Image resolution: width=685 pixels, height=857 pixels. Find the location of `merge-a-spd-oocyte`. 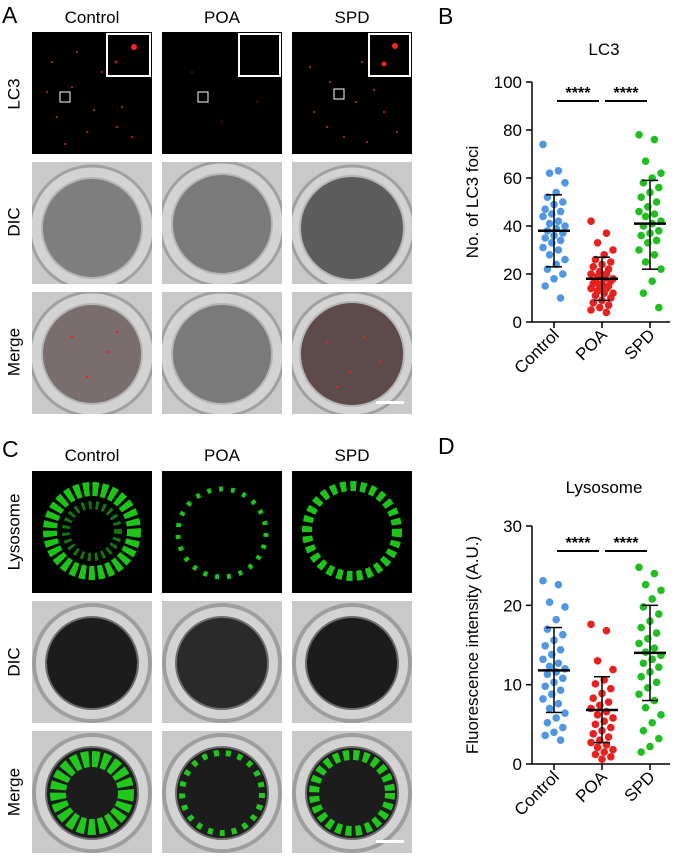

merge-a-spd-oocyte is located at coordinates (352, 353).